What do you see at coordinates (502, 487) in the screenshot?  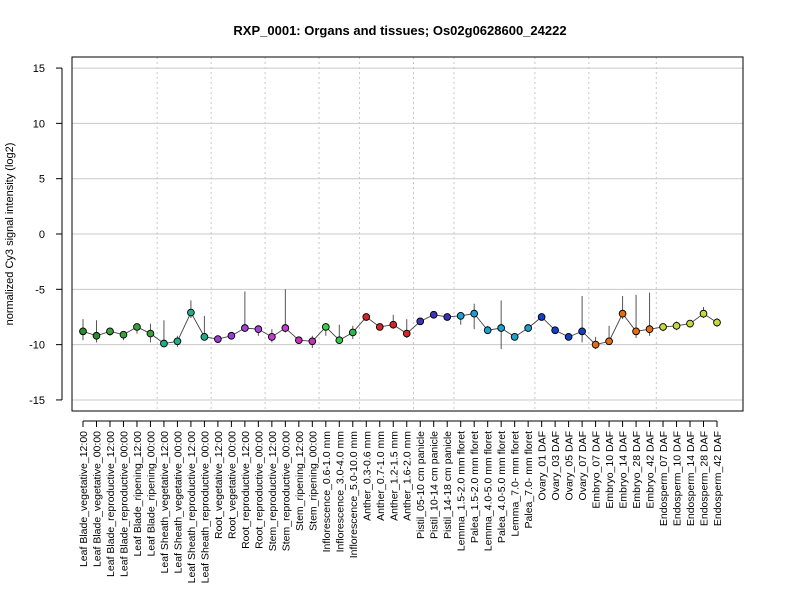 I see `category-label: Palea_4.0-5.0 mm floret` at bounding box center [502, 487].